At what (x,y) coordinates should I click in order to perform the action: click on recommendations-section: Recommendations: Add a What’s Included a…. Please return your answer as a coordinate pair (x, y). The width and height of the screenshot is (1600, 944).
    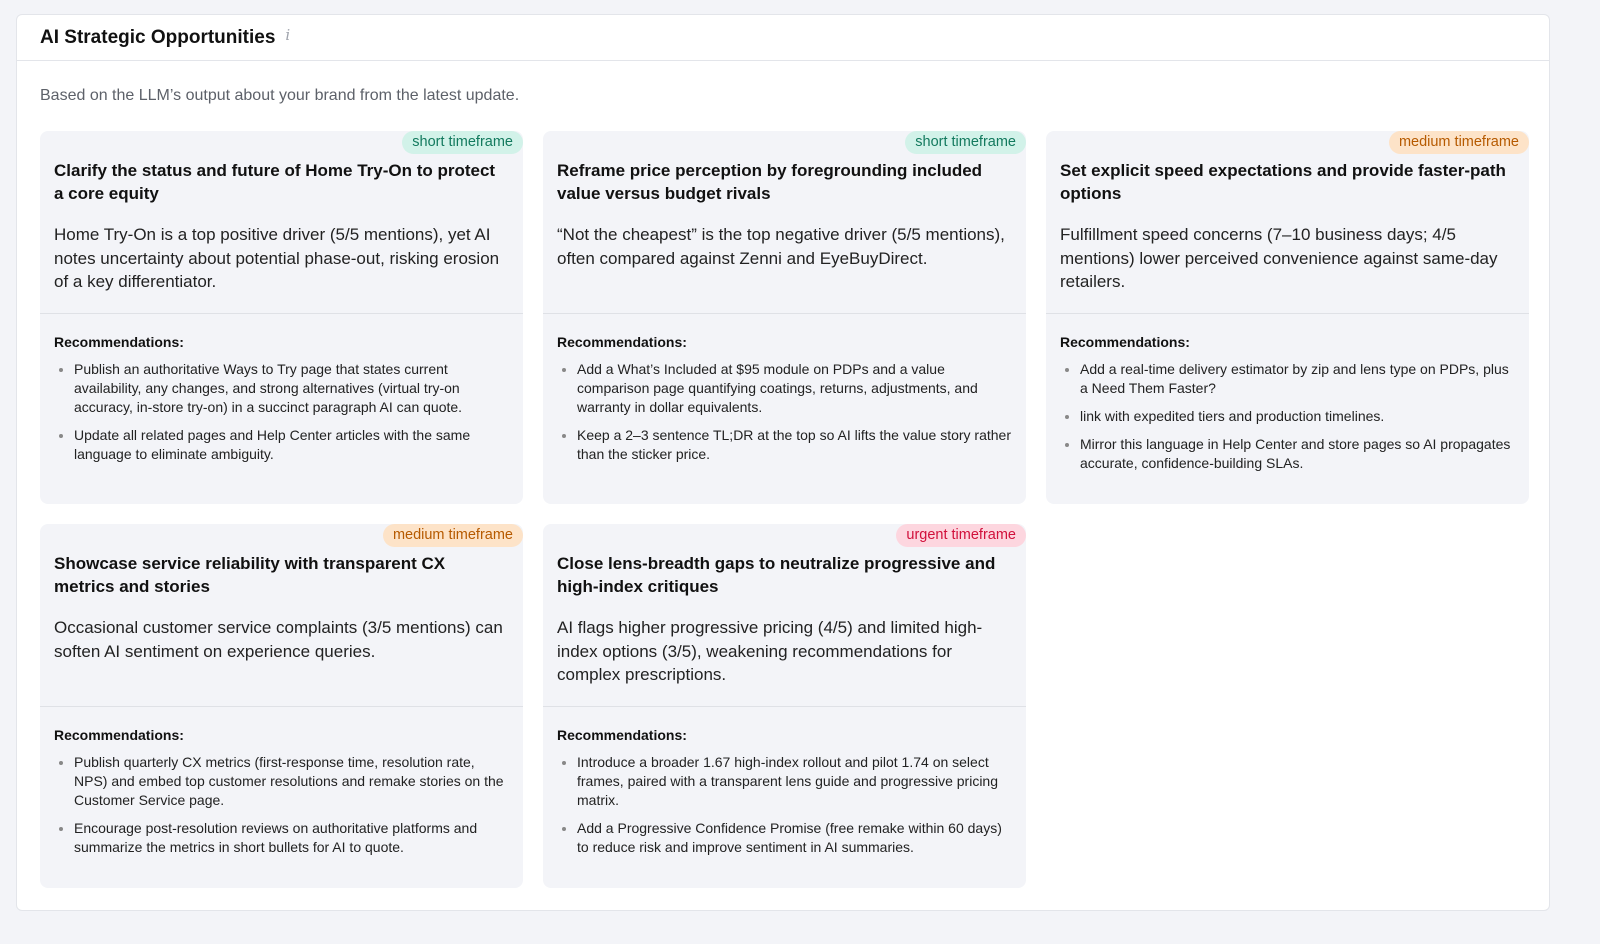
    Looking at the image, I should click on (784, 389).